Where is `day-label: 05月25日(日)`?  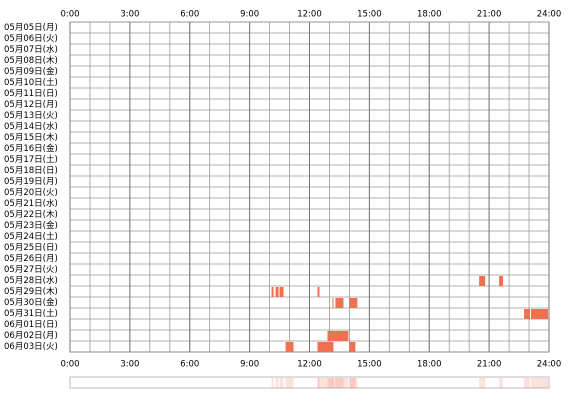 day-label: 05月25日(日) is located at coordinates (31, 248).